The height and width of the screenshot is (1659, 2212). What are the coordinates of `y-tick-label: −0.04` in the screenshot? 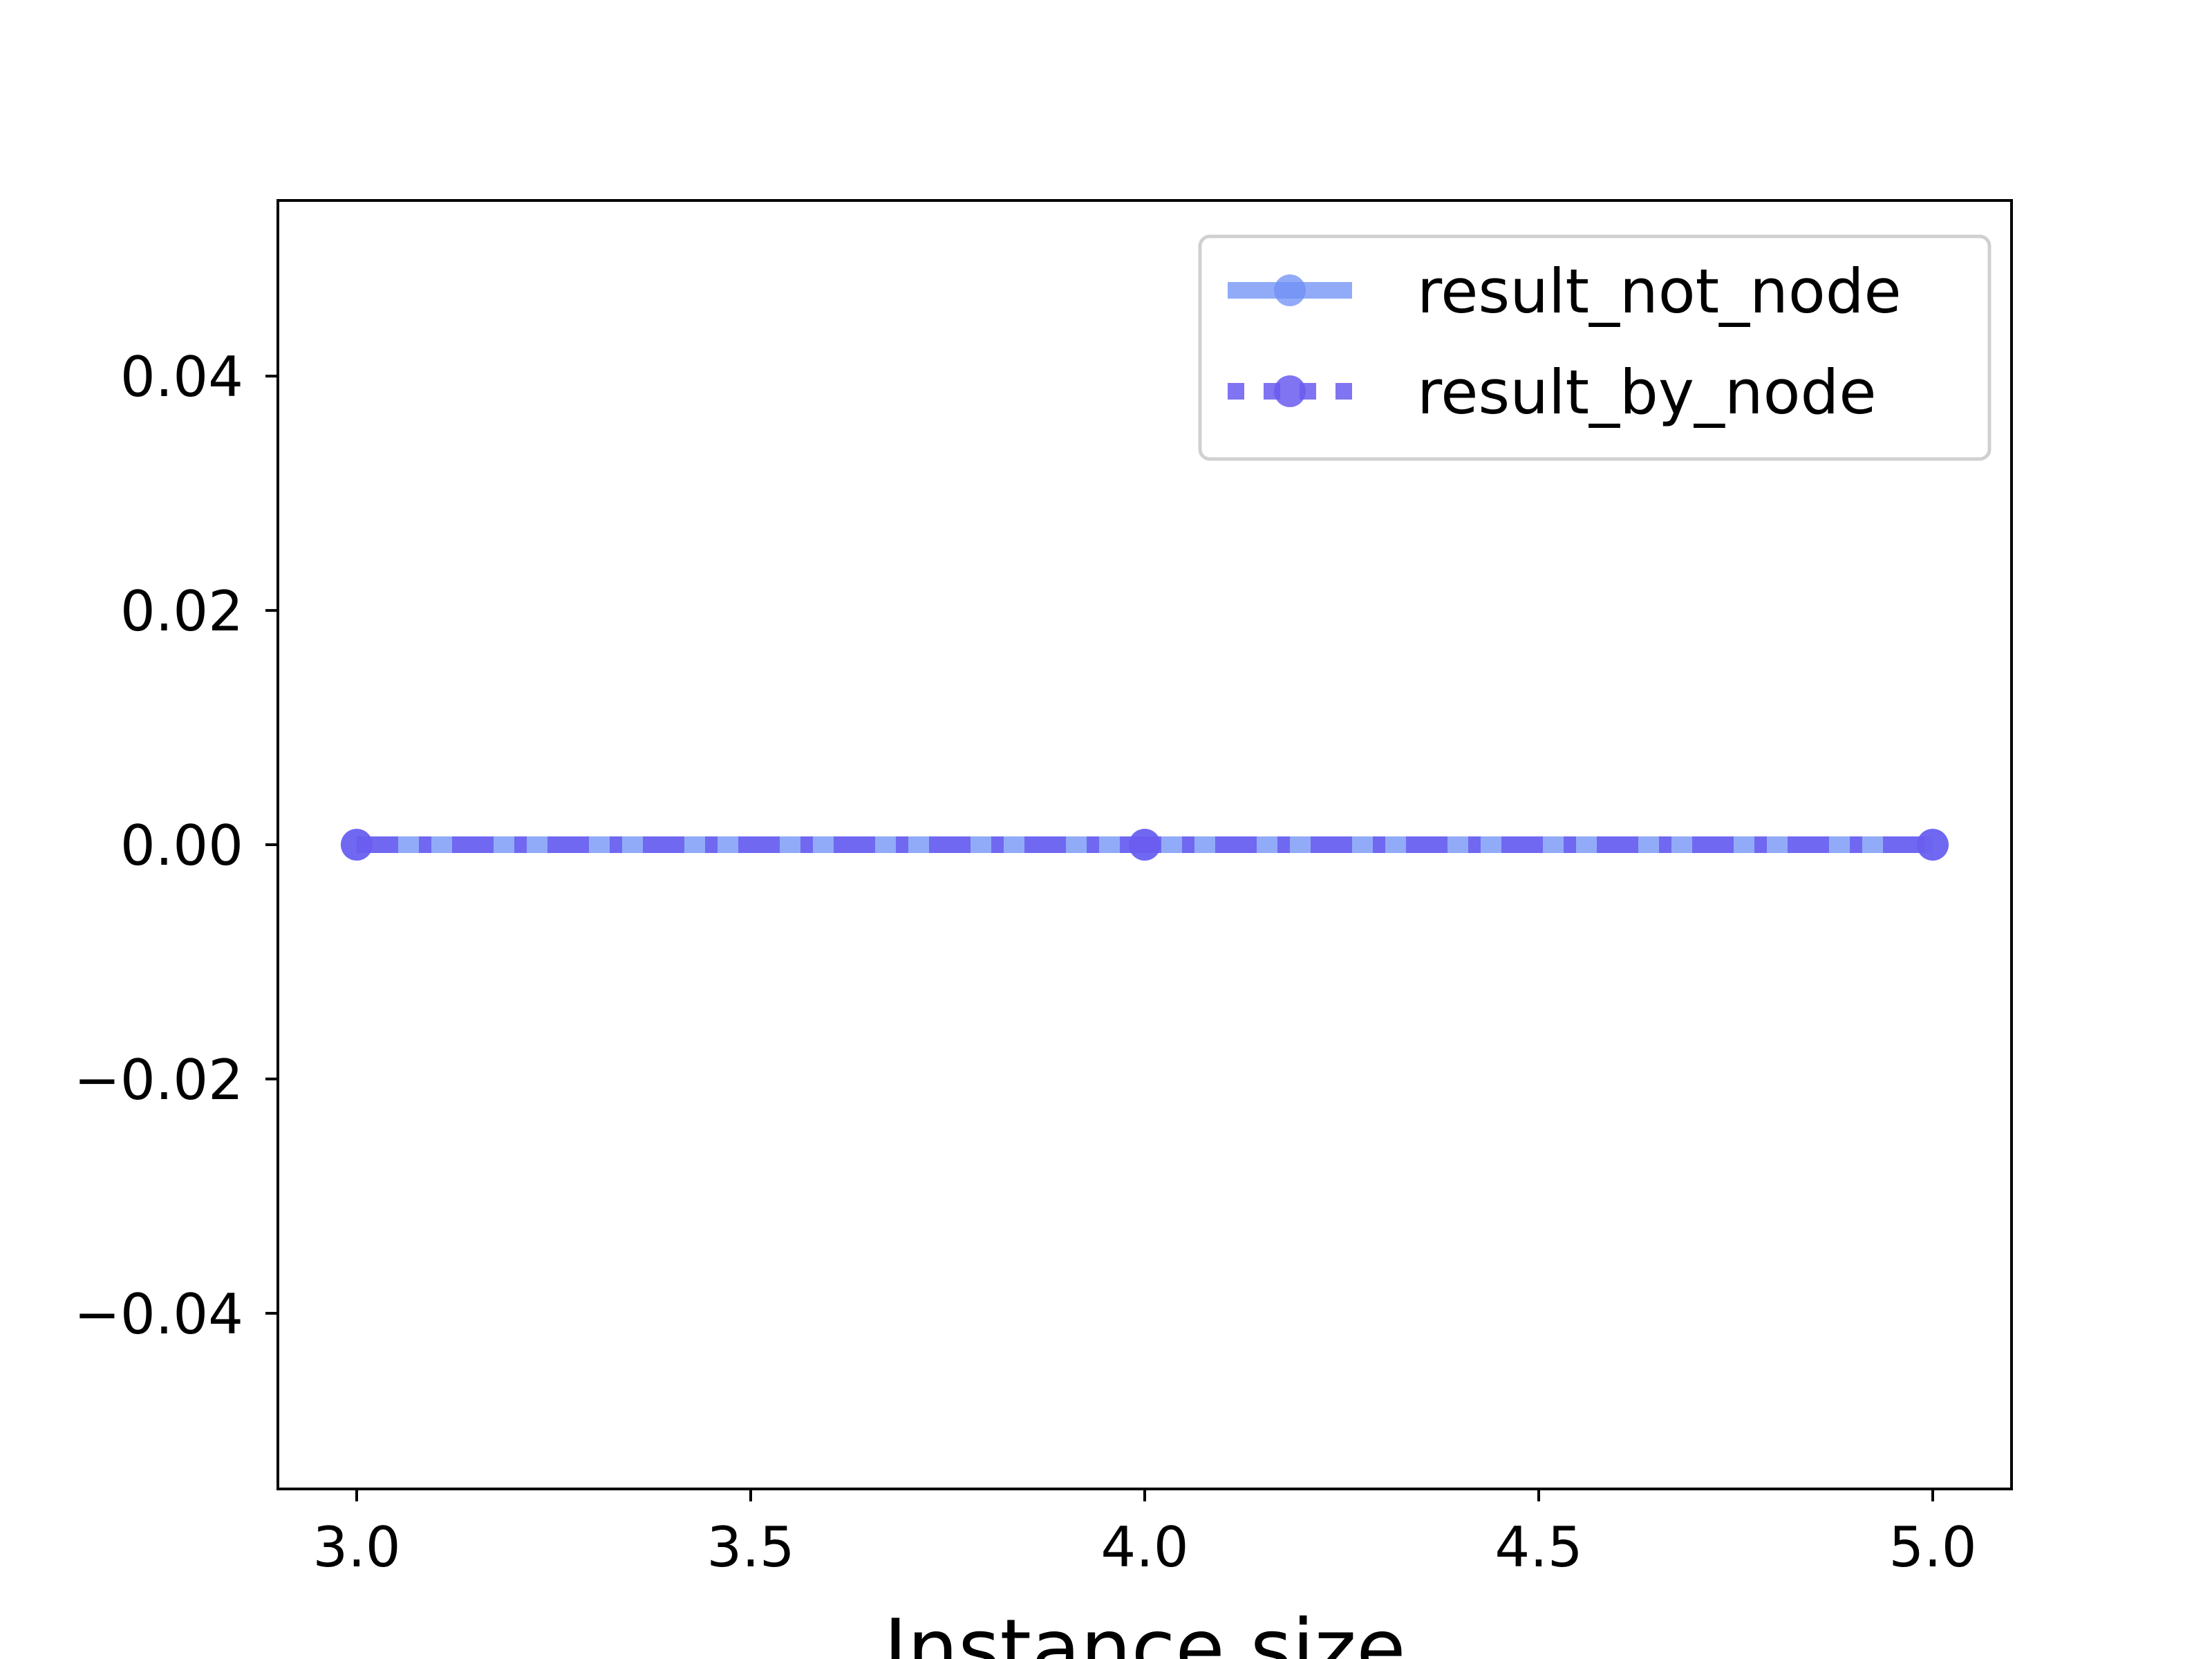 It's located at (158, 1314).